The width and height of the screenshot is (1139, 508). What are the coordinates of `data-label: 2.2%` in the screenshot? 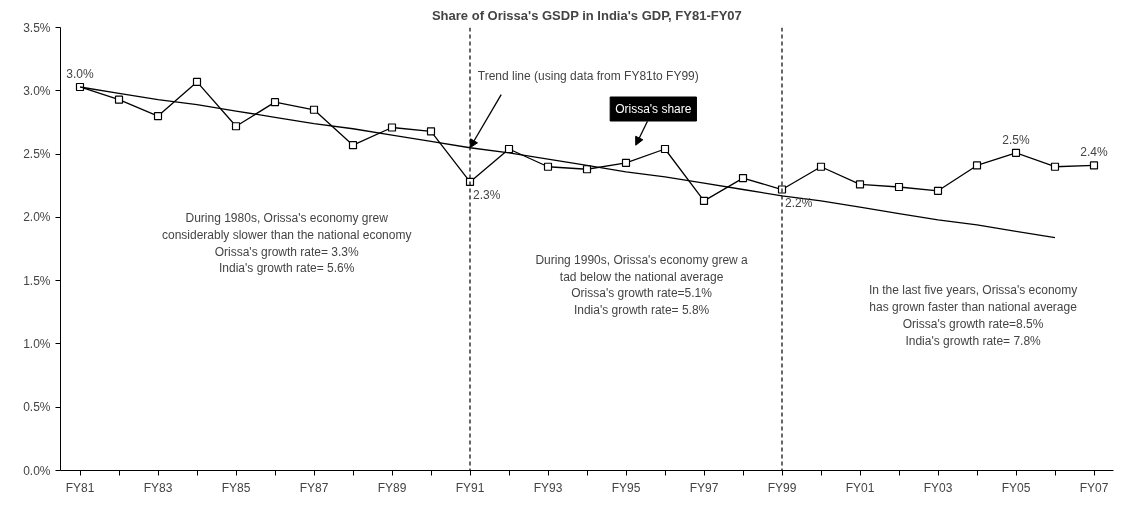 It's located at (799, 202).